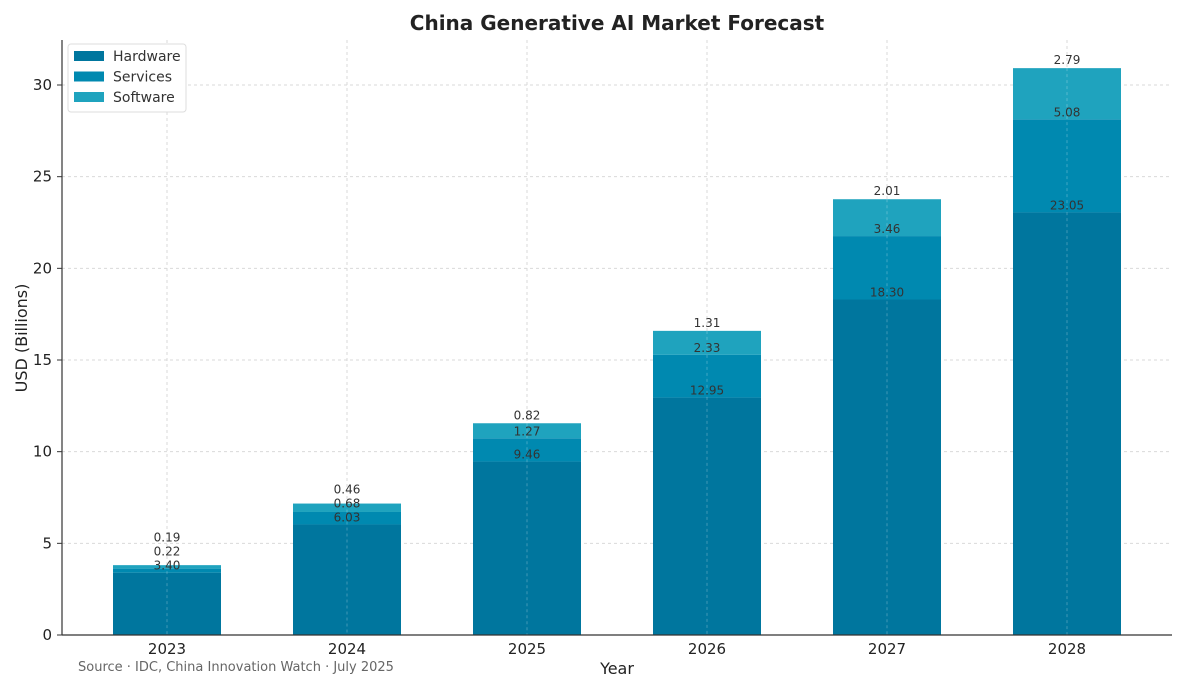 Image resolution: width=1186 pixels, height=693 pixels. Describe the element at coordinates (887, 467) in the screenshot. I see `bar-hardware-2027` at that location.